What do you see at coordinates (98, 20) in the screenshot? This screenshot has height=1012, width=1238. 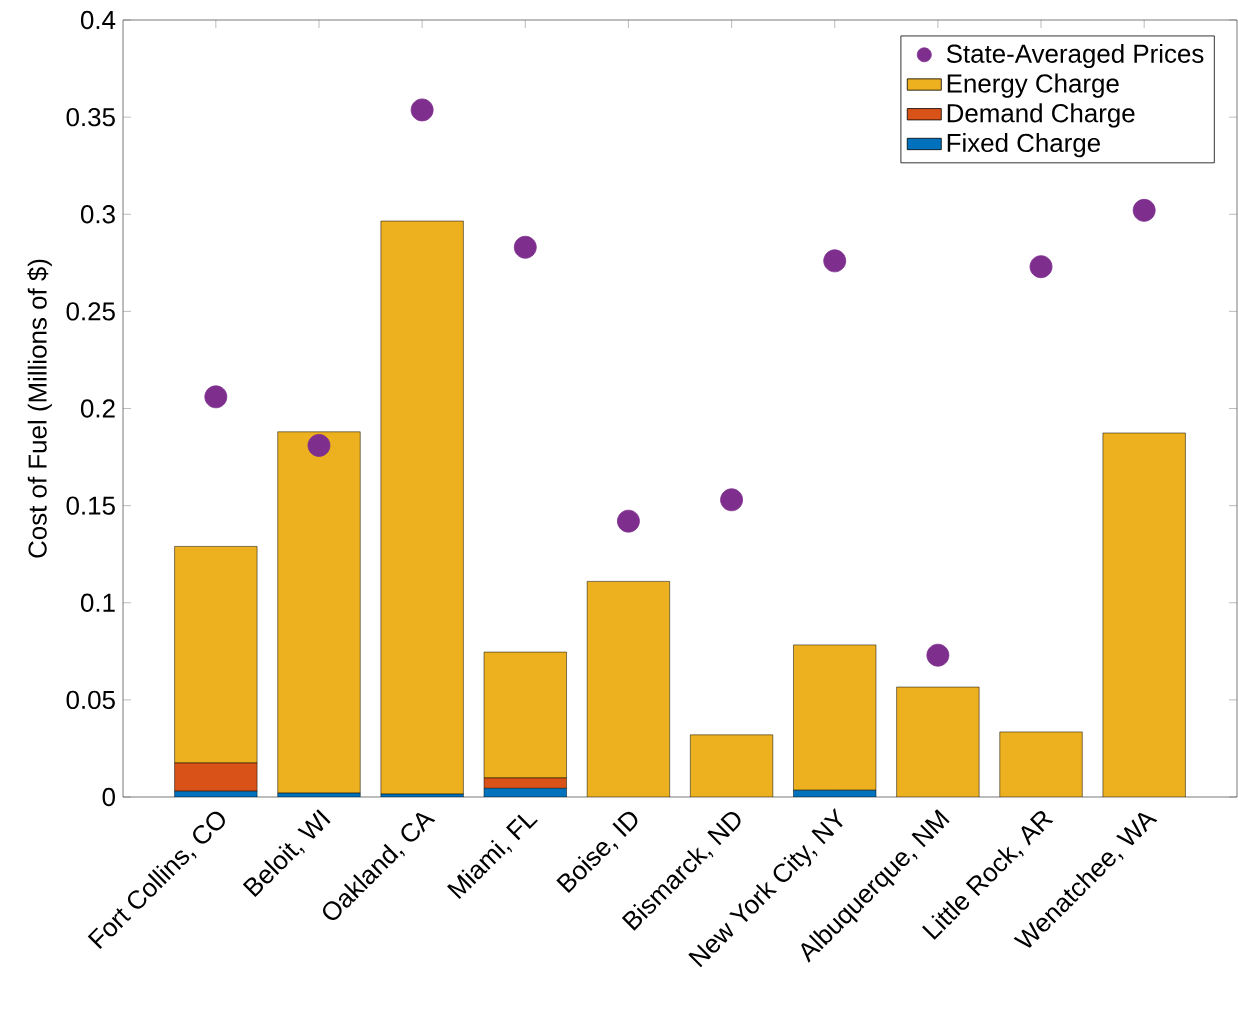 I see `y-tick-label: 0.4` at bounding box center [98, 20].